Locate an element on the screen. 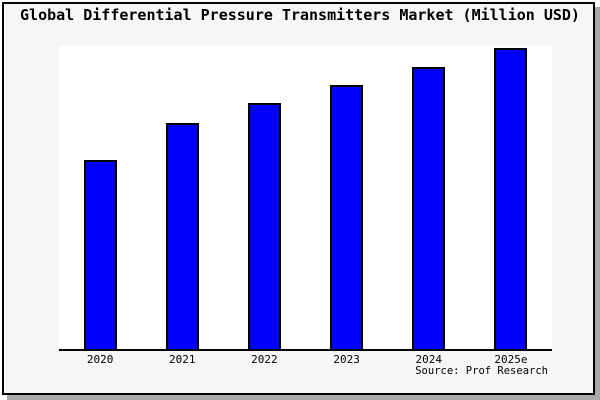 The width and height of the screenshot is (600, 400). bar-2023 is located at coordinates (347, 217).